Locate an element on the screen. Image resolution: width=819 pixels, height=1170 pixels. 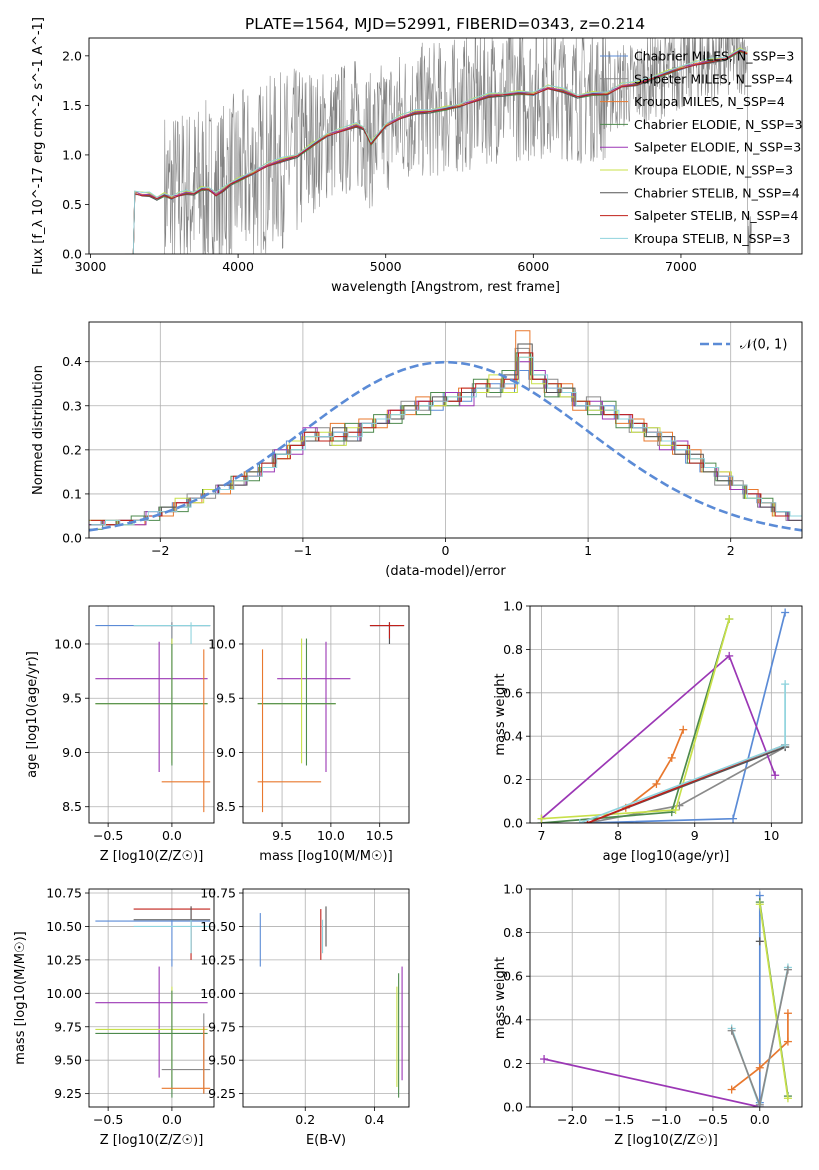
x-tick-label: −1.5 is located at coordinates (619, 1119).